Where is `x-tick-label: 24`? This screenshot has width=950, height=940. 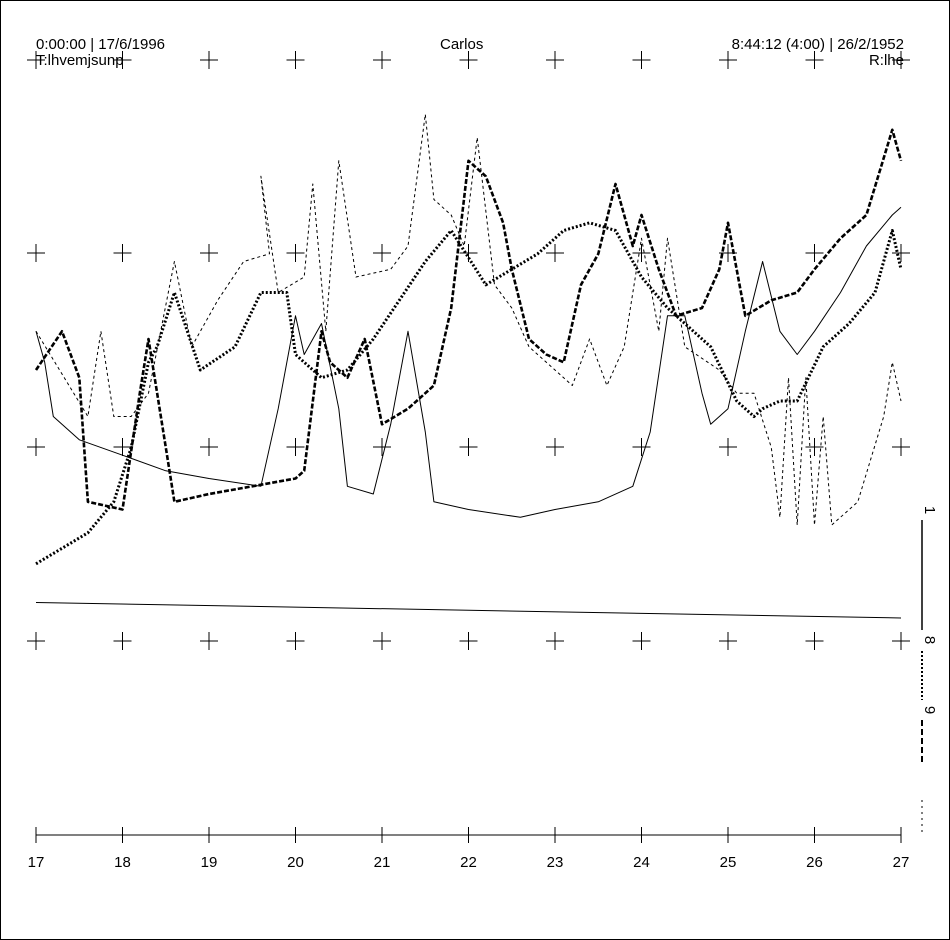 x-tick-label: 24 is located at coordinates (641, 862).